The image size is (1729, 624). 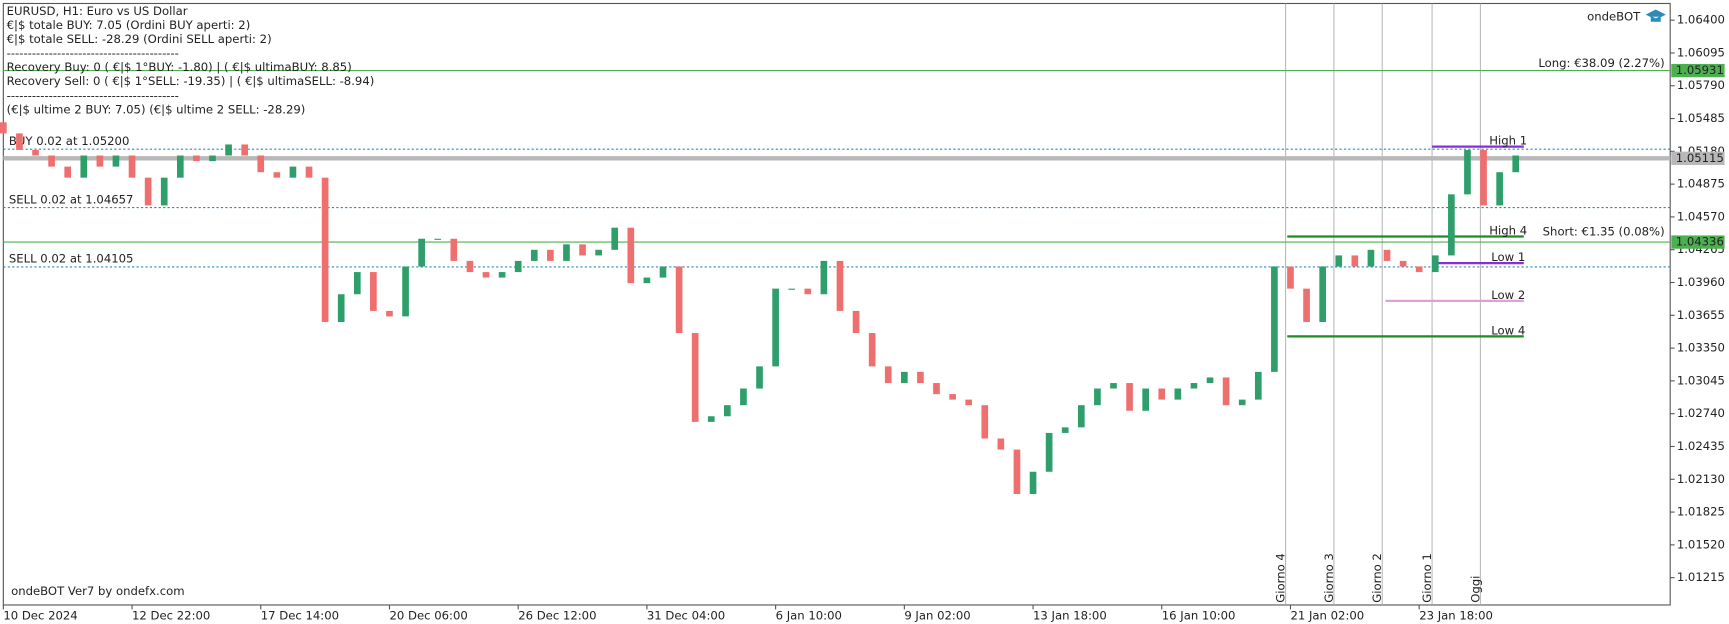 What do you see at coordinates (1701, 413) in the screenshot?
I see `y-tick-label: 1.02740` at bounding box center [1701, 413].